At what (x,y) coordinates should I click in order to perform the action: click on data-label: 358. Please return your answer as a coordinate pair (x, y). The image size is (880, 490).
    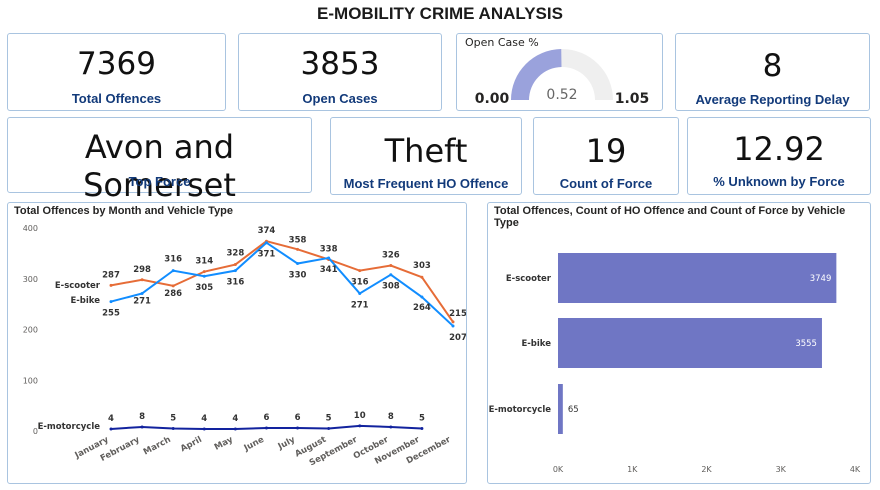
    Looking at the image, I should click on (298, 240).